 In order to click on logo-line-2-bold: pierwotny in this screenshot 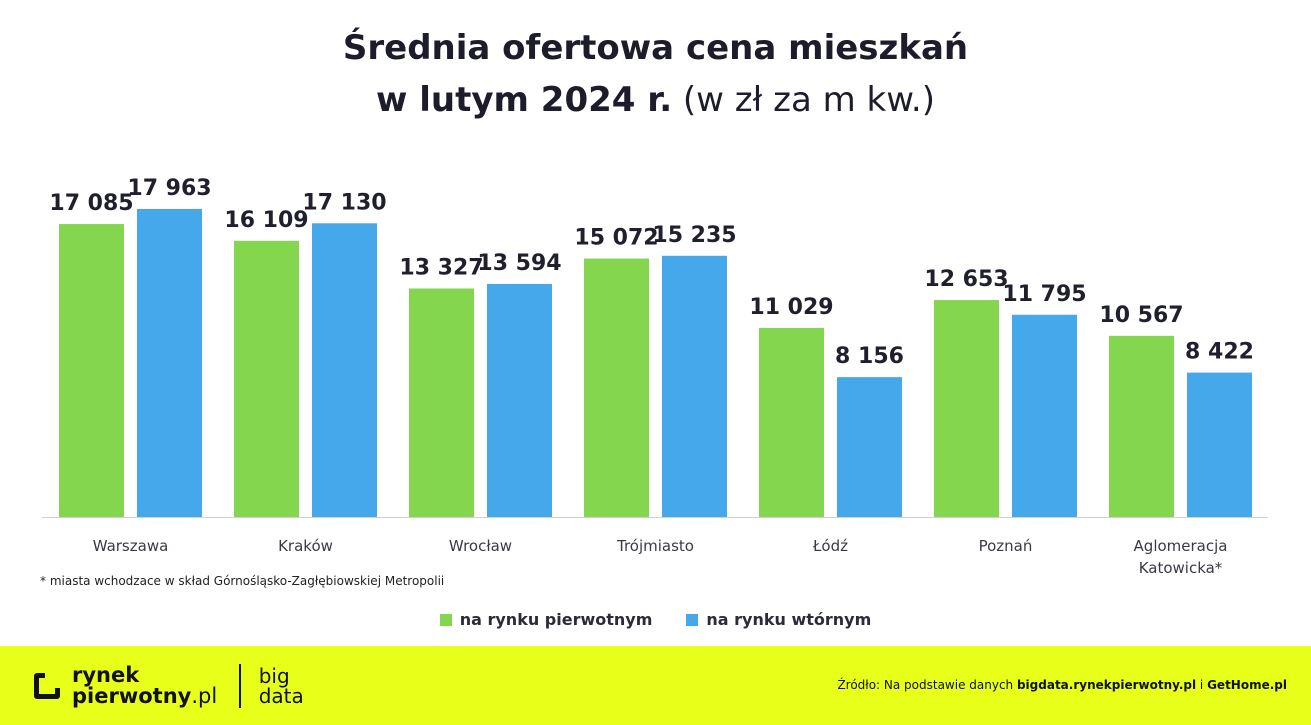, I will do `click(132, 696)`.